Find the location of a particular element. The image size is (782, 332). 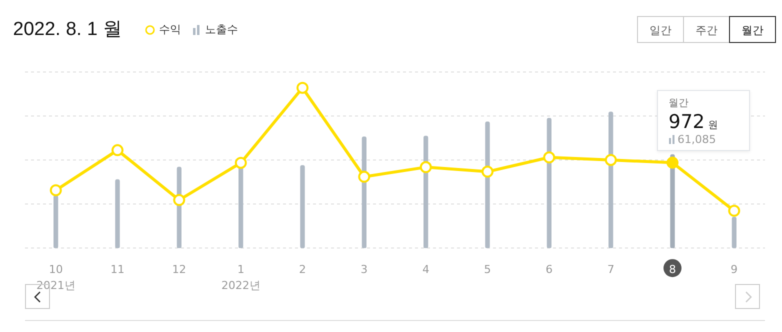

x-tick-label: 6 is located at coordinates (549, 269).